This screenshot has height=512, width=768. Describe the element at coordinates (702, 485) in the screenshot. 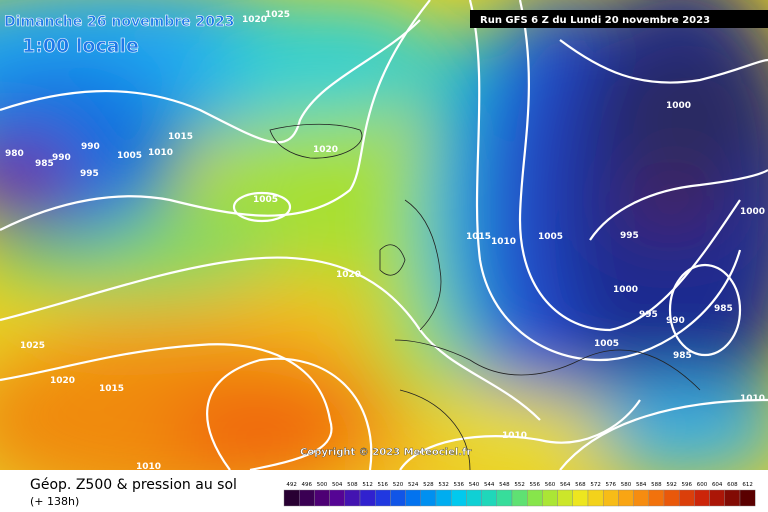

I see `legend-label: 600` at that location.